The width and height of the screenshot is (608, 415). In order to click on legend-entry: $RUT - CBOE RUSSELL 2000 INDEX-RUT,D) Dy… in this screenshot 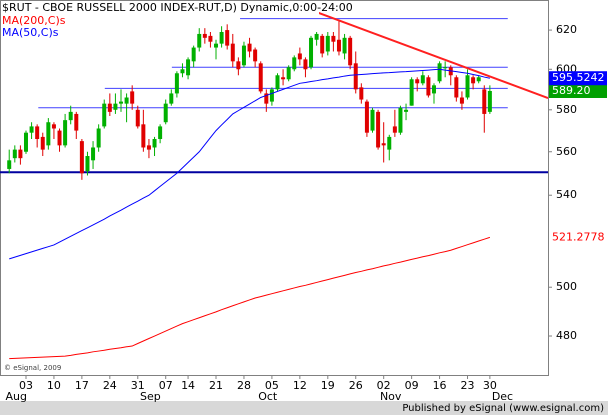, I will do `click(177, 7)`.